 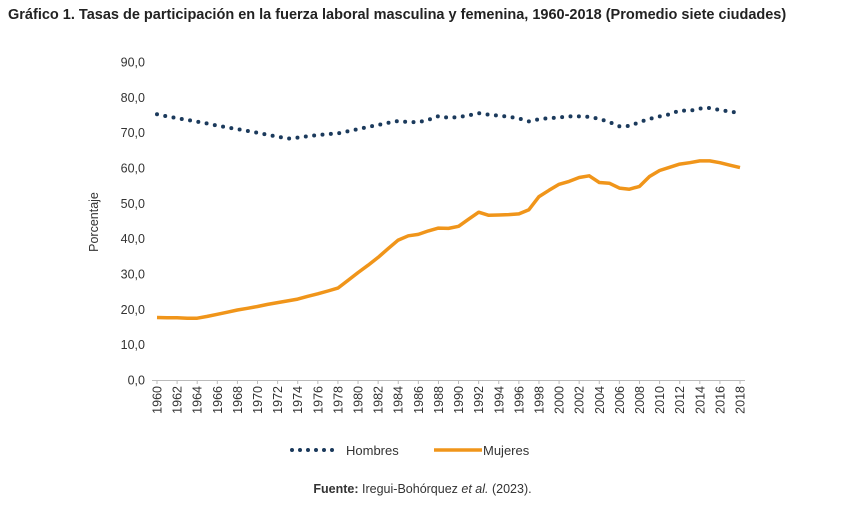 I want to click on x-tick-label: 2008, so click(x=640, y=400).